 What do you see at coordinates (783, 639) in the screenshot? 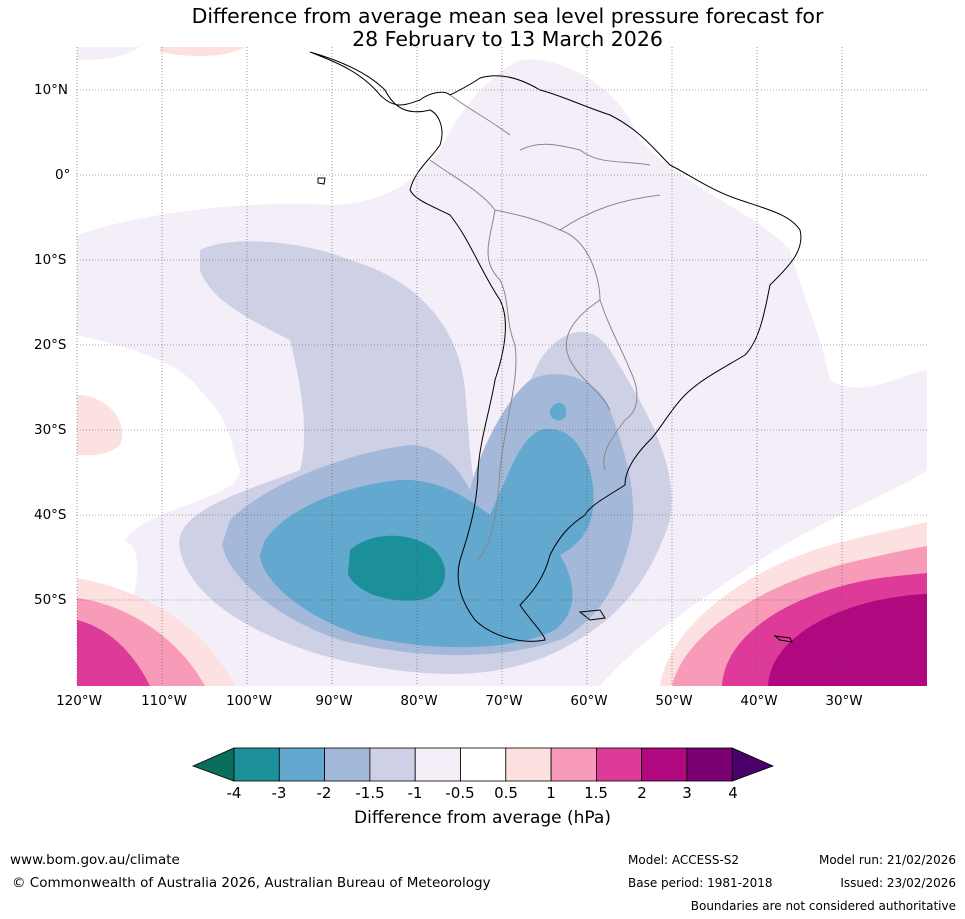
I see `south-georgia` at bounding box center [783, 639].